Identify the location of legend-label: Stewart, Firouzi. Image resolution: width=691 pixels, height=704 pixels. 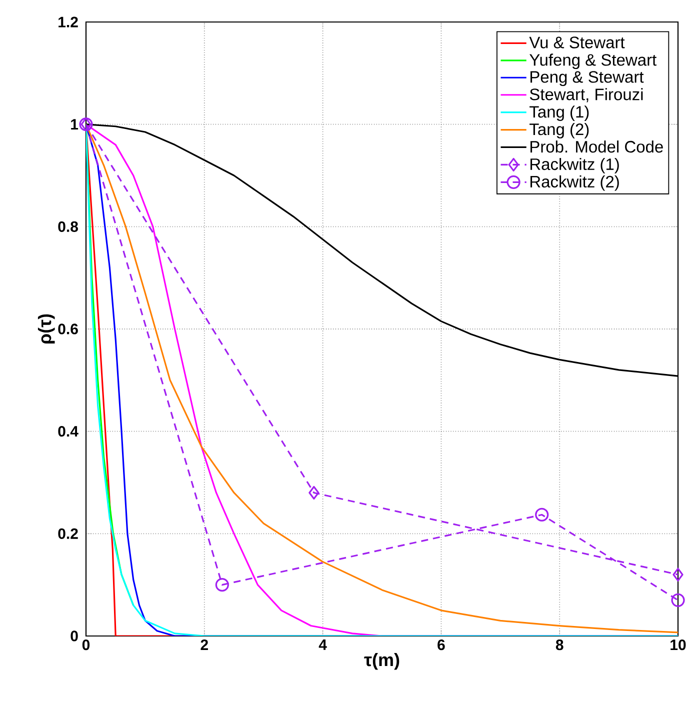
(586, 95).